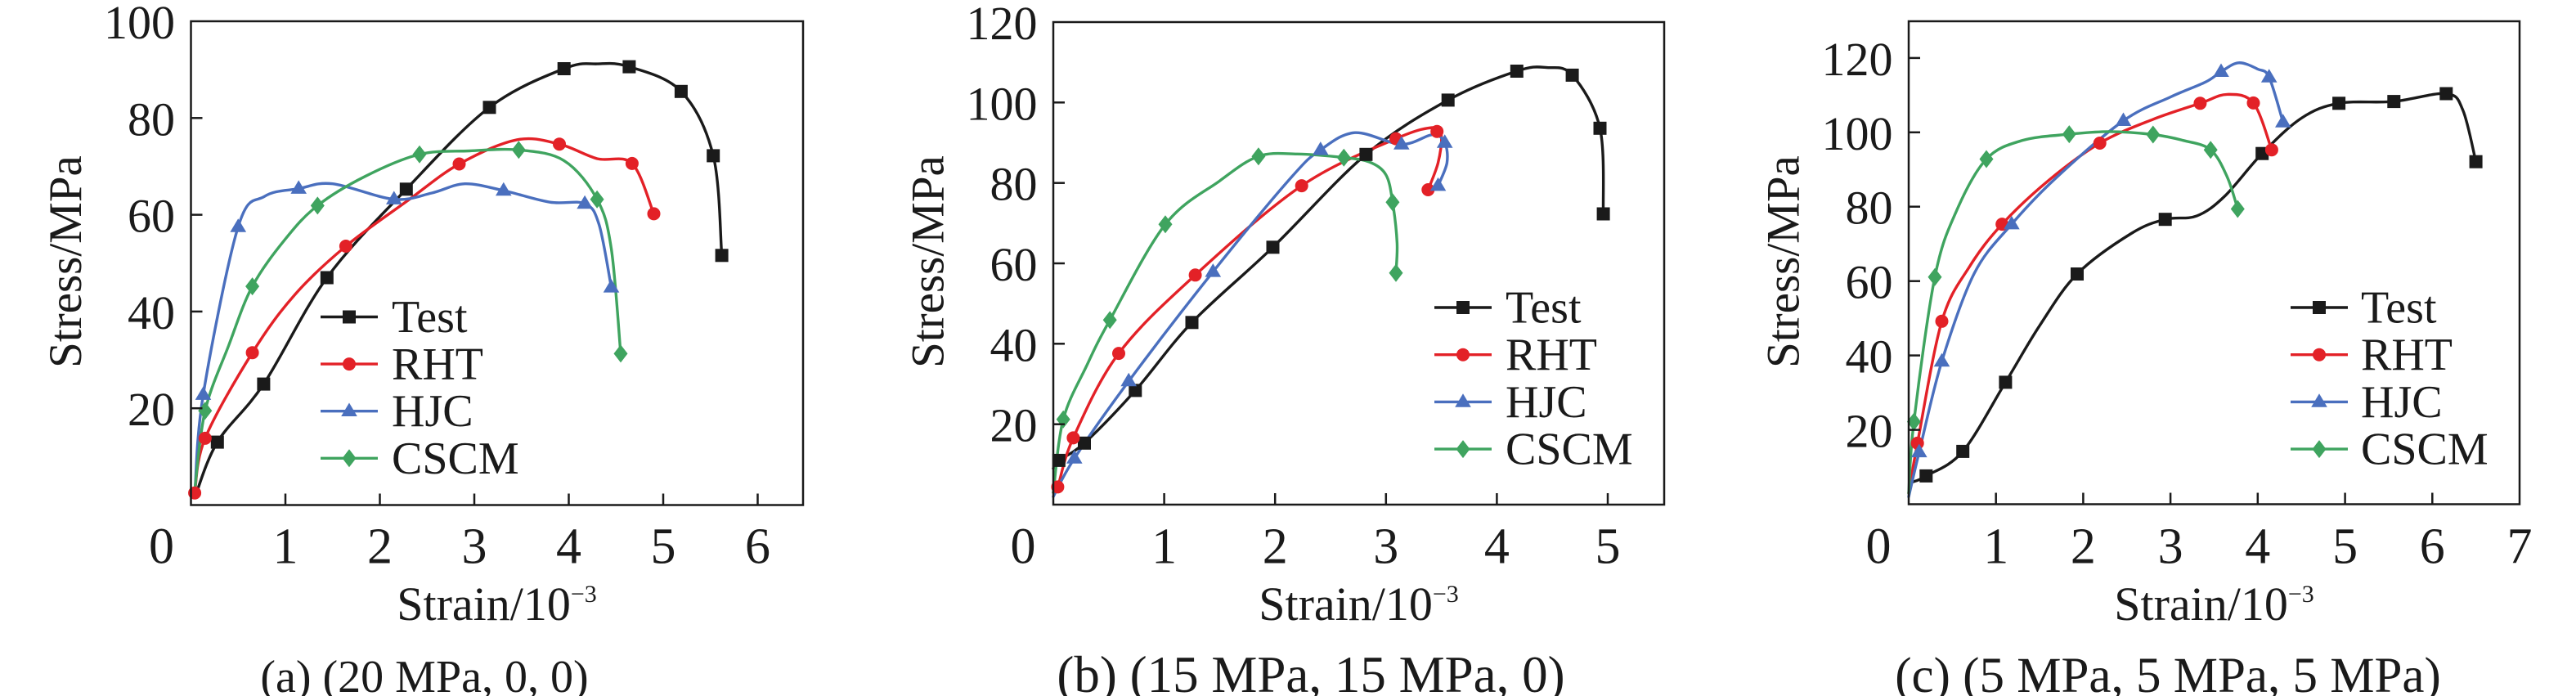 This screenshot has height=696, width=2576. Describe the element at coordinates (2168, 672) in the screenshot. I see `svg-text: (c) (5 MPa, 5 MPa, 5 MPa)` at that location.